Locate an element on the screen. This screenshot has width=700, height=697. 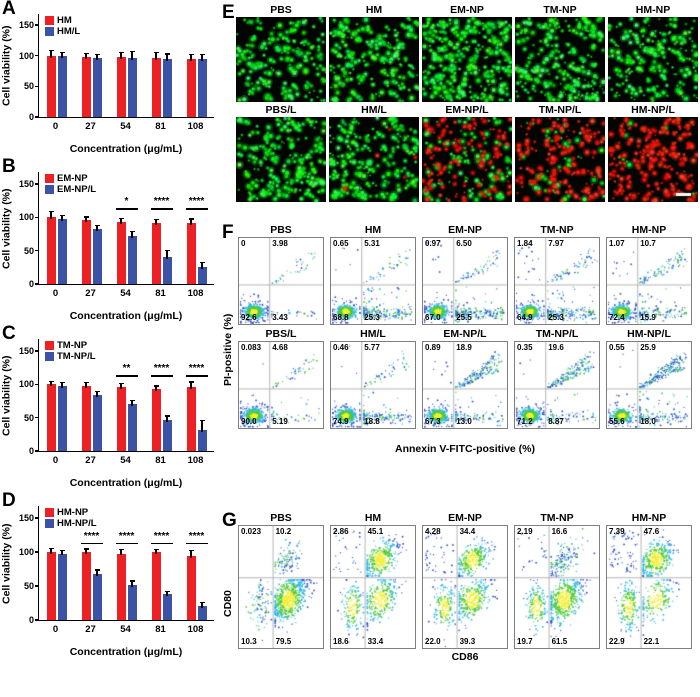
quadrant-value-lr: 79.5 is located at coordinates (283, 641).